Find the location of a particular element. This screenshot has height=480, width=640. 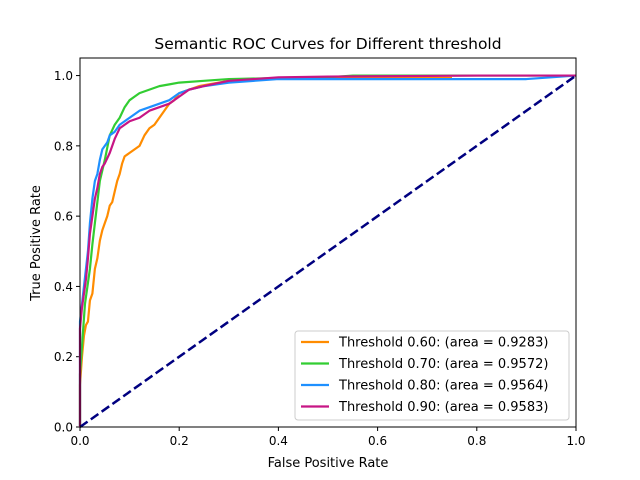

y-tick-label: 1.0 is located at coordinates (63, 76).